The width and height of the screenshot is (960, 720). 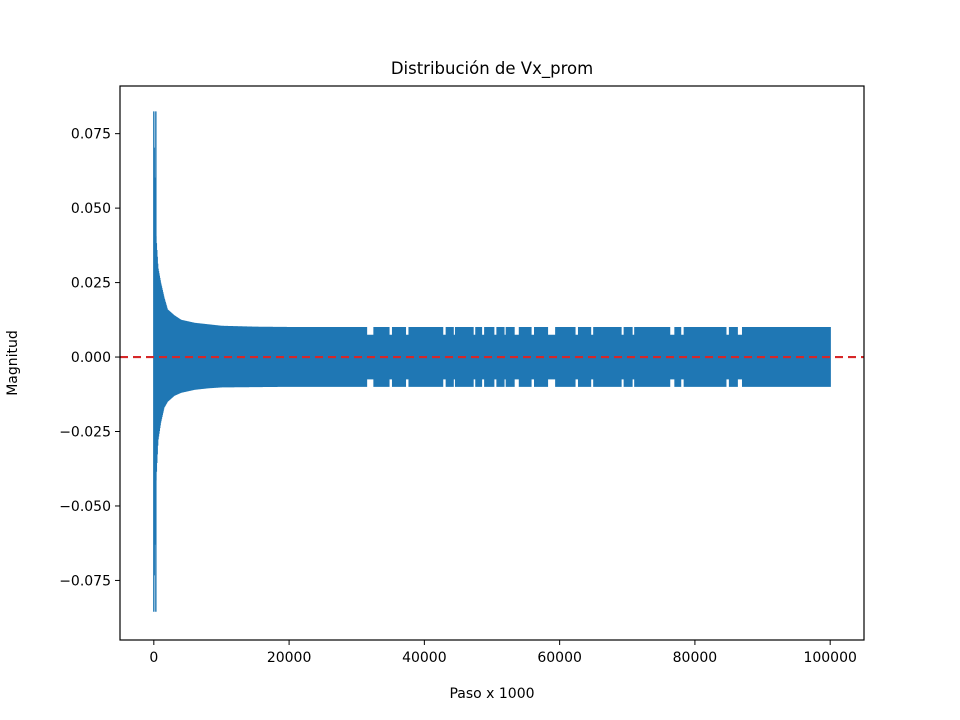 I want to click on x-tick-label: 60000, so click(x=559, y=658).